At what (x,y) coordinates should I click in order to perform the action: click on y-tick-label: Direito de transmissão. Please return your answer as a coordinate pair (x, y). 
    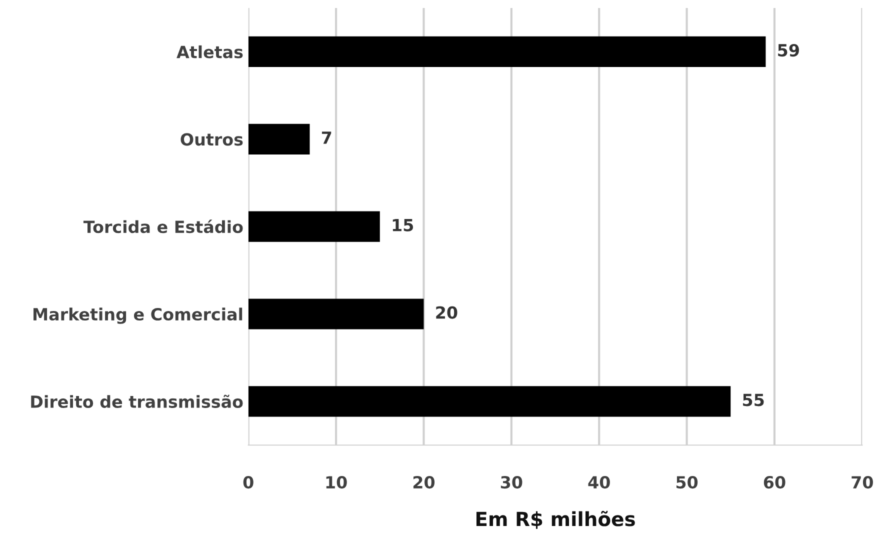
    Looking at the image, I should click on (137, 401).